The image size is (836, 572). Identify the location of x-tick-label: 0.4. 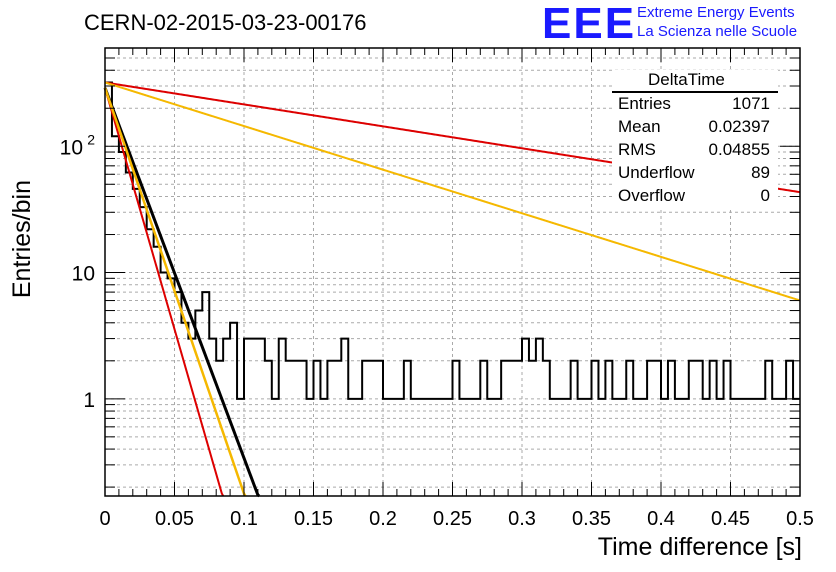
(661, 519).